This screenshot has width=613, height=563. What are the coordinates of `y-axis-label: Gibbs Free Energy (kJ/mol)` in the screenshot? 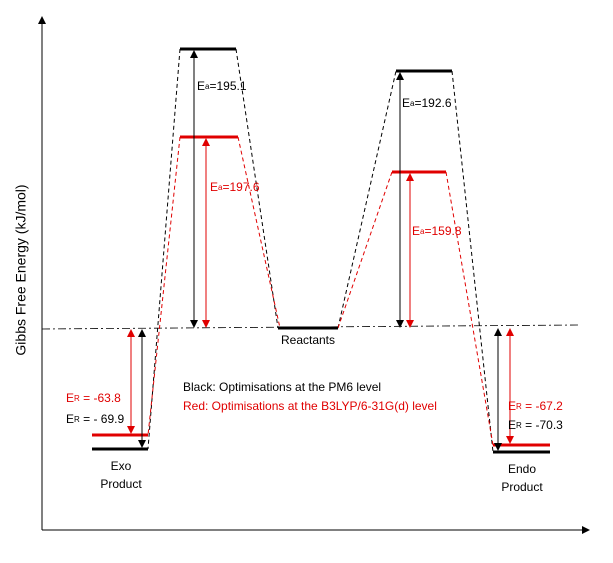 It's located at (21, 269).